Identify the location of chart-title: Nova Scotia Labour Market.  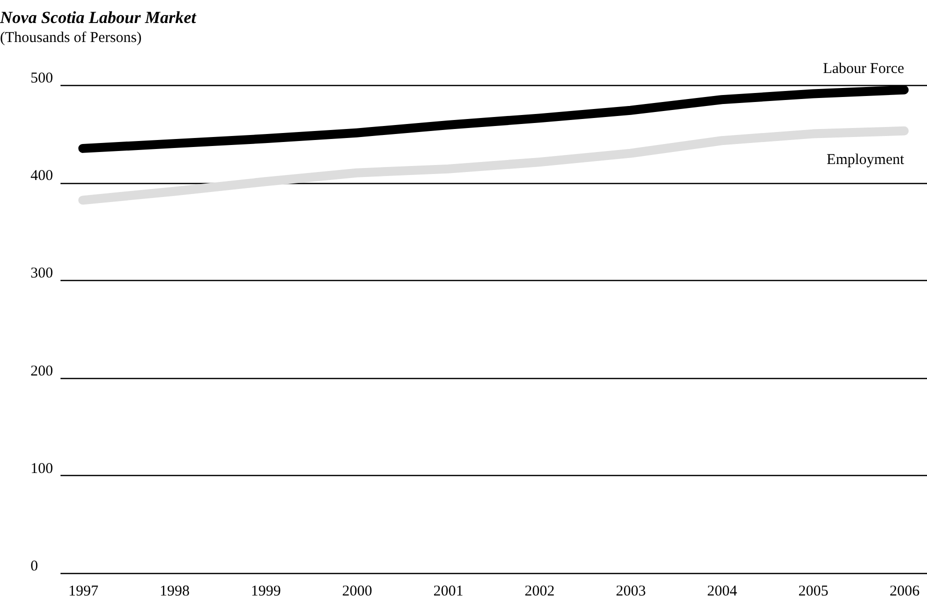
(99, 17).